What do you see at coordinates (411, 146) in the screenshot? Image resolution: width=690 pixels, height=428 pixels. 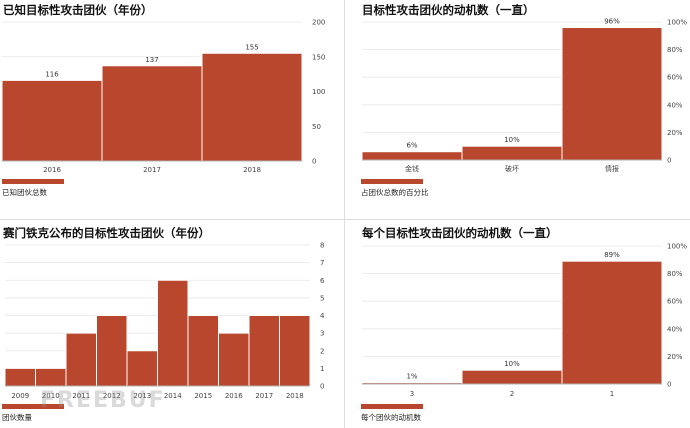 I see `data-label: 6%` at bounding box center [411, 146].